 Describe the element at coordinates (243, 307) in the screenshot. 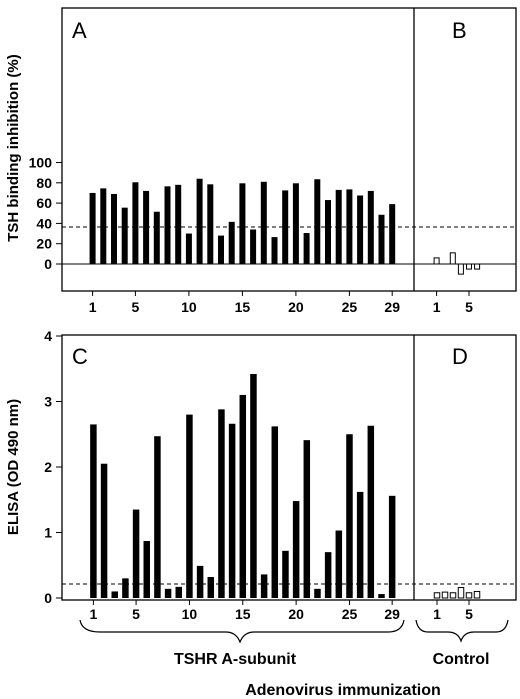

I see `x-tick-label-a-15: 15` at that location.